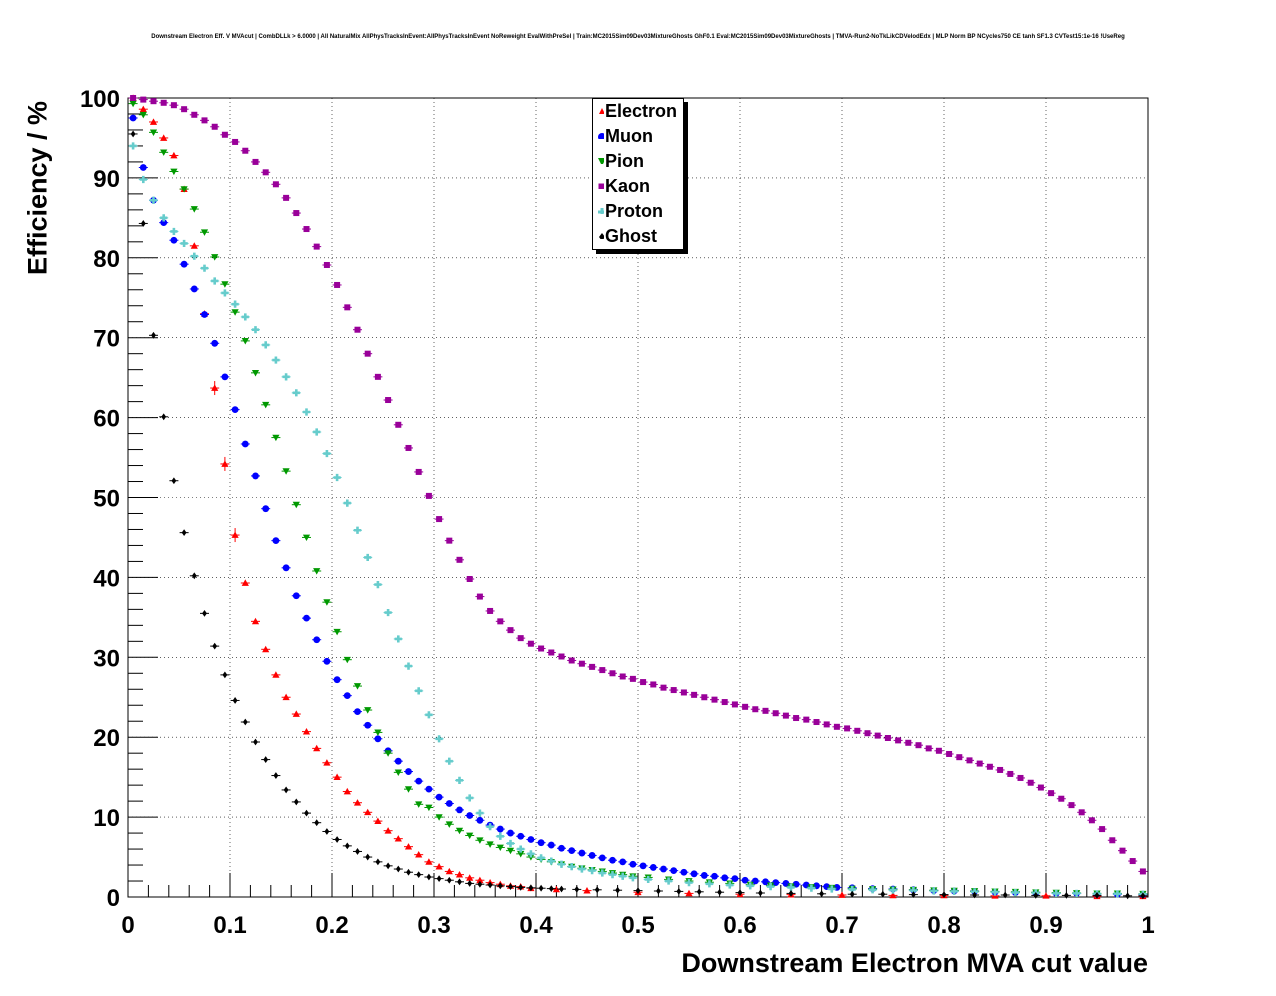 The image size is (1276, 996). I want to click on legend-label: Muon, so click(629, 136).